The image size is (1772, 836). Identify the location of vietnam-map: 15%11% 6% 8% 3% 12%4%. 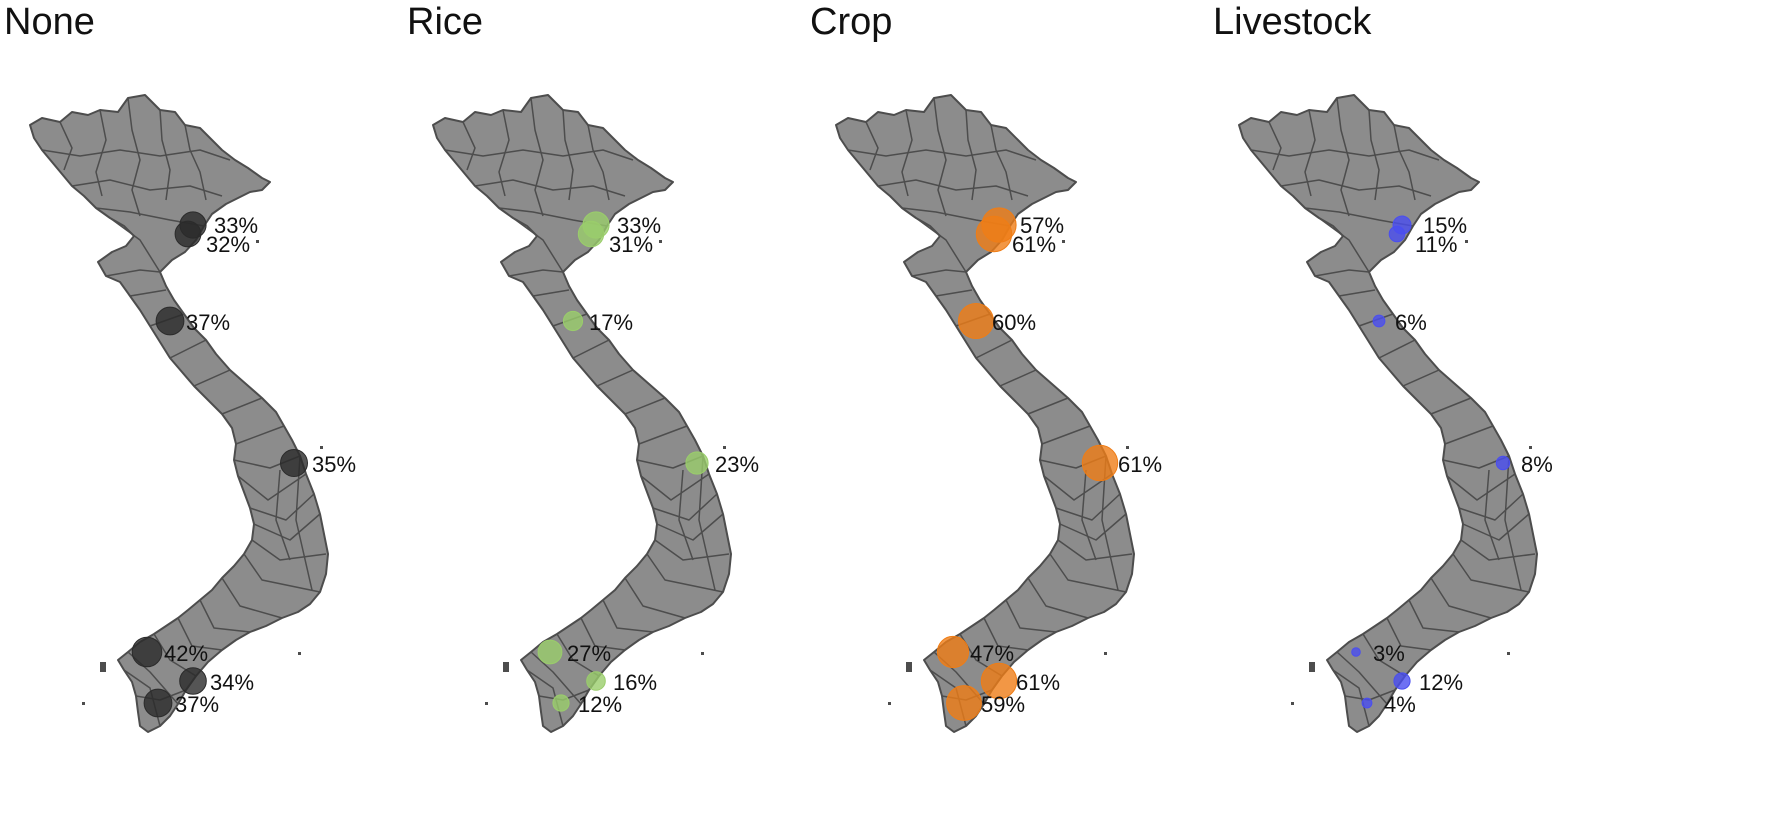
(1395, 413).